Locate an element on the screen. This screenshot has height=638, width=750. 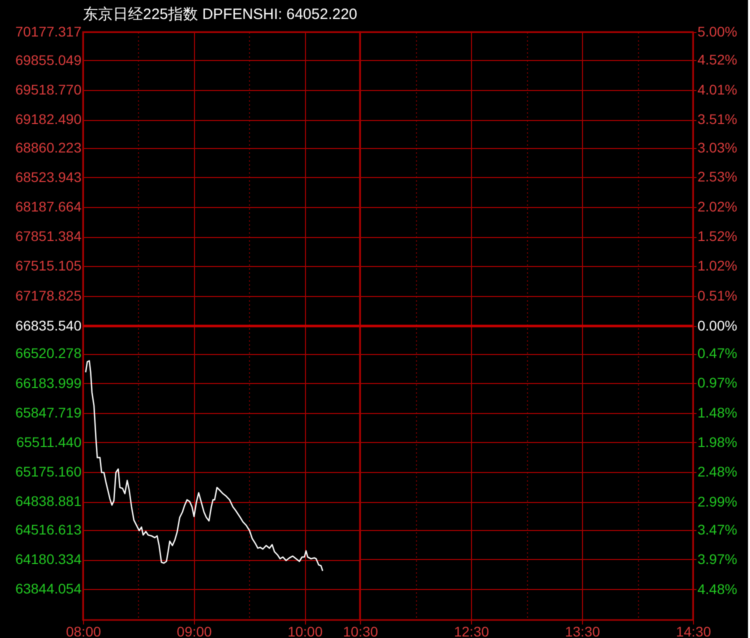
line-series is located at coordinates (204, 466).